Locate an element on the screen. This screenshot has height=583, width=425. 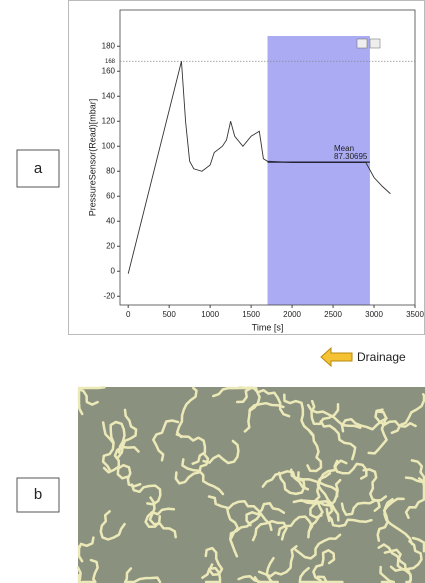
y-tick-label: 160 is located at coordinates (109, 70).